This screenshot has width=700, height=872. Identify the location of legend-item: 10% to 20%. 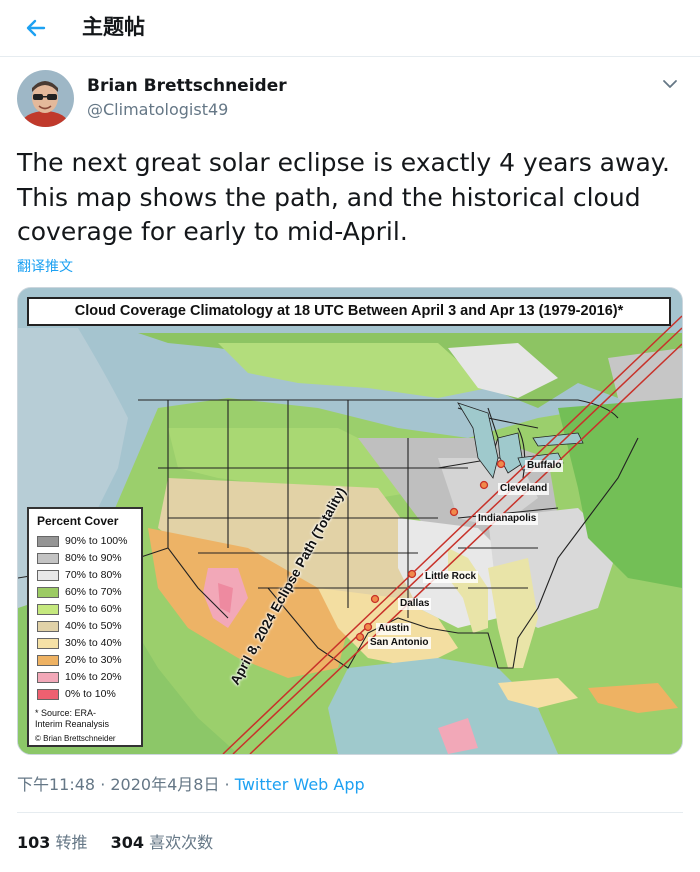
(79, 677).